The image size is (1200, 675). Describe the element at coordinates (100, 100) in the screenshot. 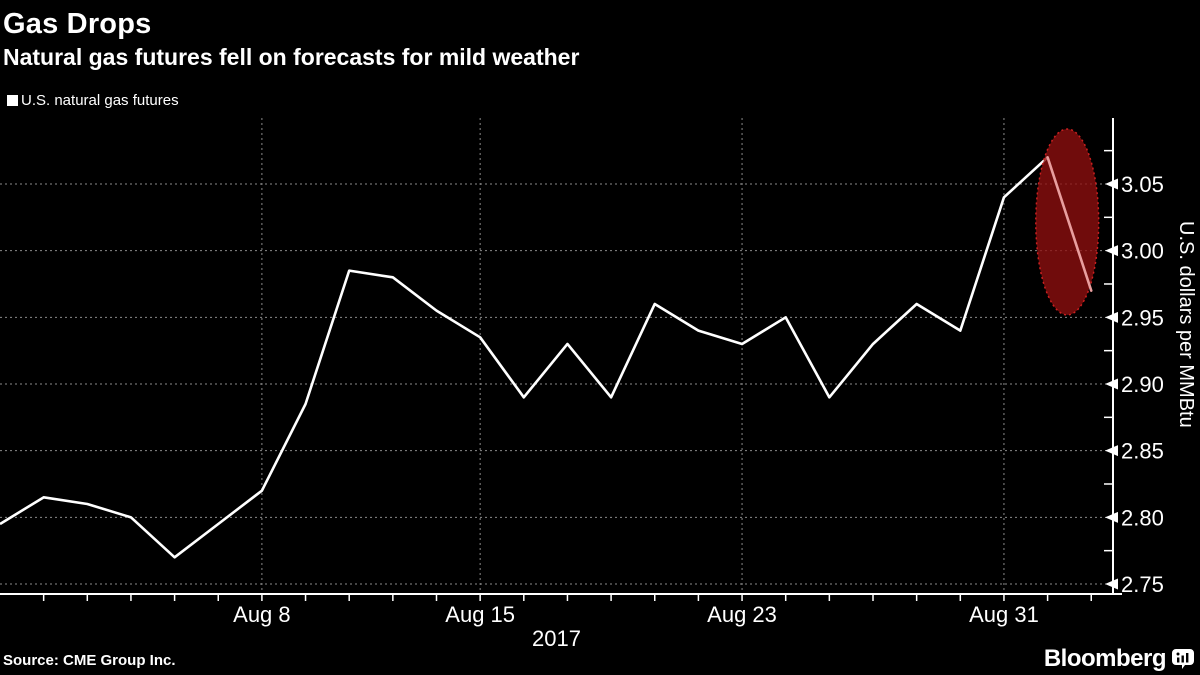

I see `legend-label: U.S. natural gas futures` at that location.